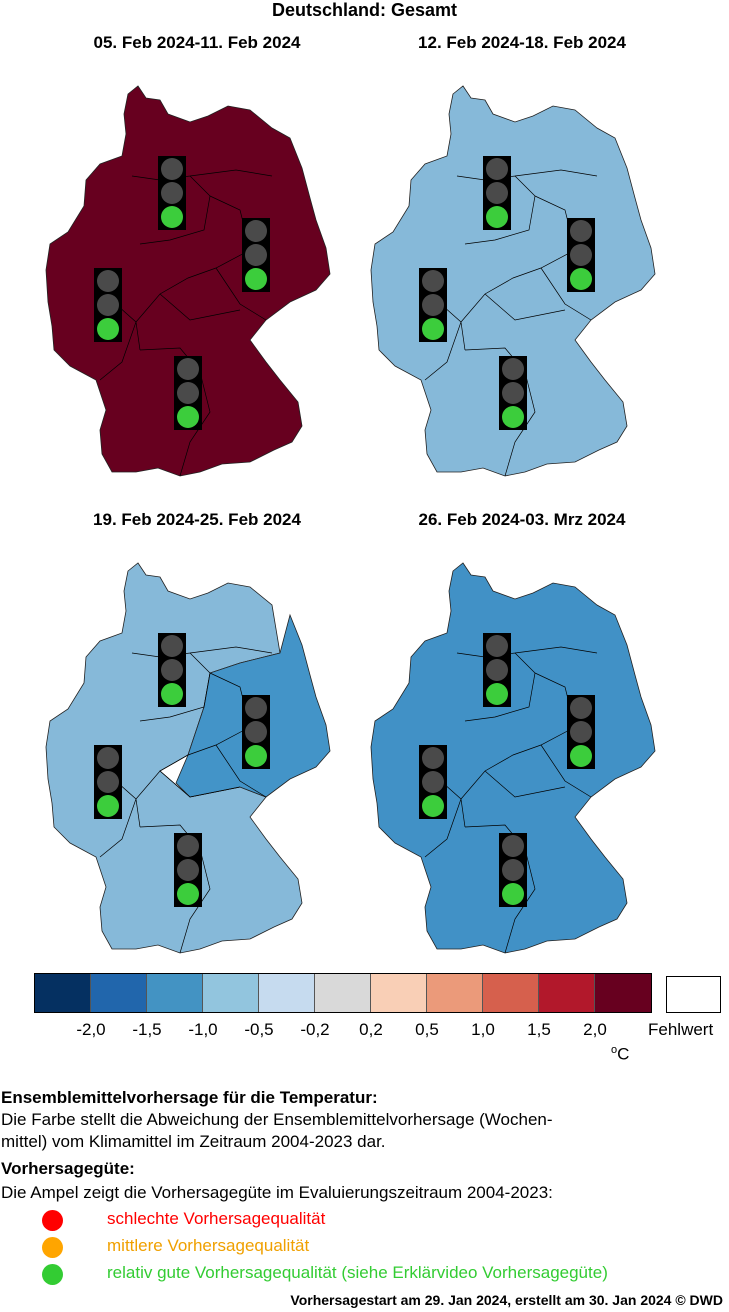 The height and width of the screenshot is (1312, 729). What do you see at coordinates (522, 519) in the screenshot?
I see `panel-title-4: 26. Feb 2024-03. Mrz 2024` at bounding box center [522, 519].